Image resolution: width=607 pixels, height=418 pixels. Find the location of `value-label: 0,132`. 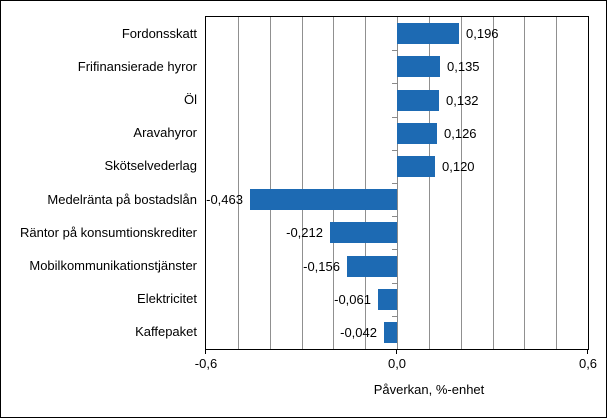

value-label: 0,132 is located at coordinates (462, 100).